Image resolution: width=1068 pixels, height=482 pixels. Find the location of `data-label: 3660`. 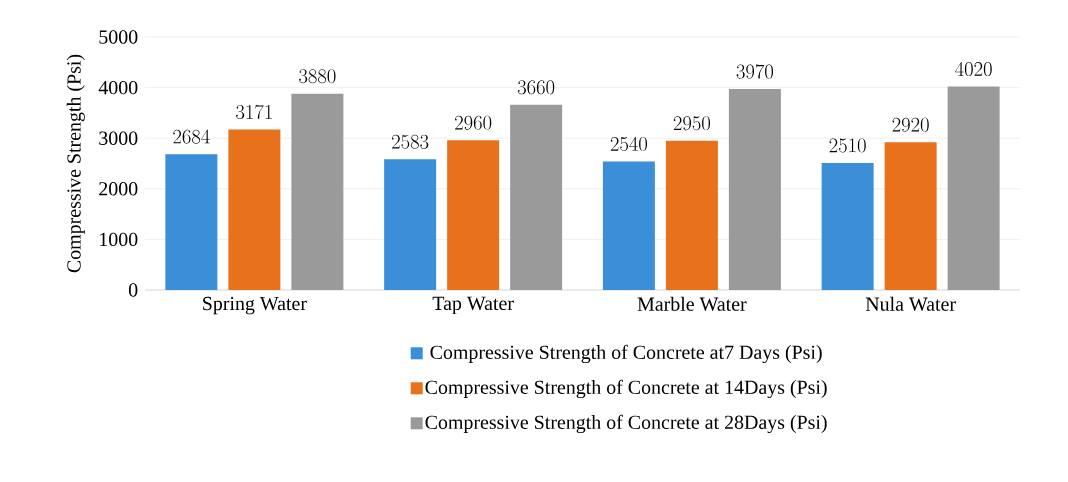

data-label: 3660 is located at coordinates (536, 87).